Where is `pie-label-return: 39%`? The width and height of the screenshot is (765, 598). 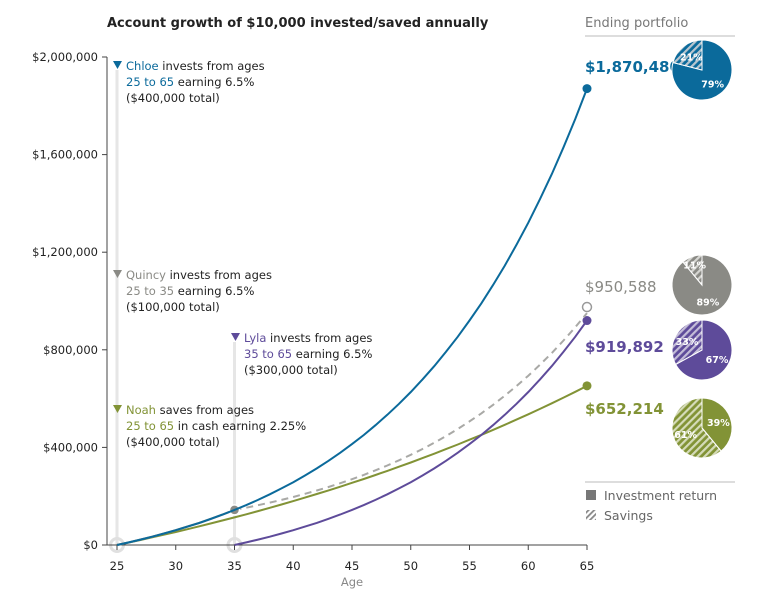
pie-label-return: 39% is located at coordinates (718, 423).